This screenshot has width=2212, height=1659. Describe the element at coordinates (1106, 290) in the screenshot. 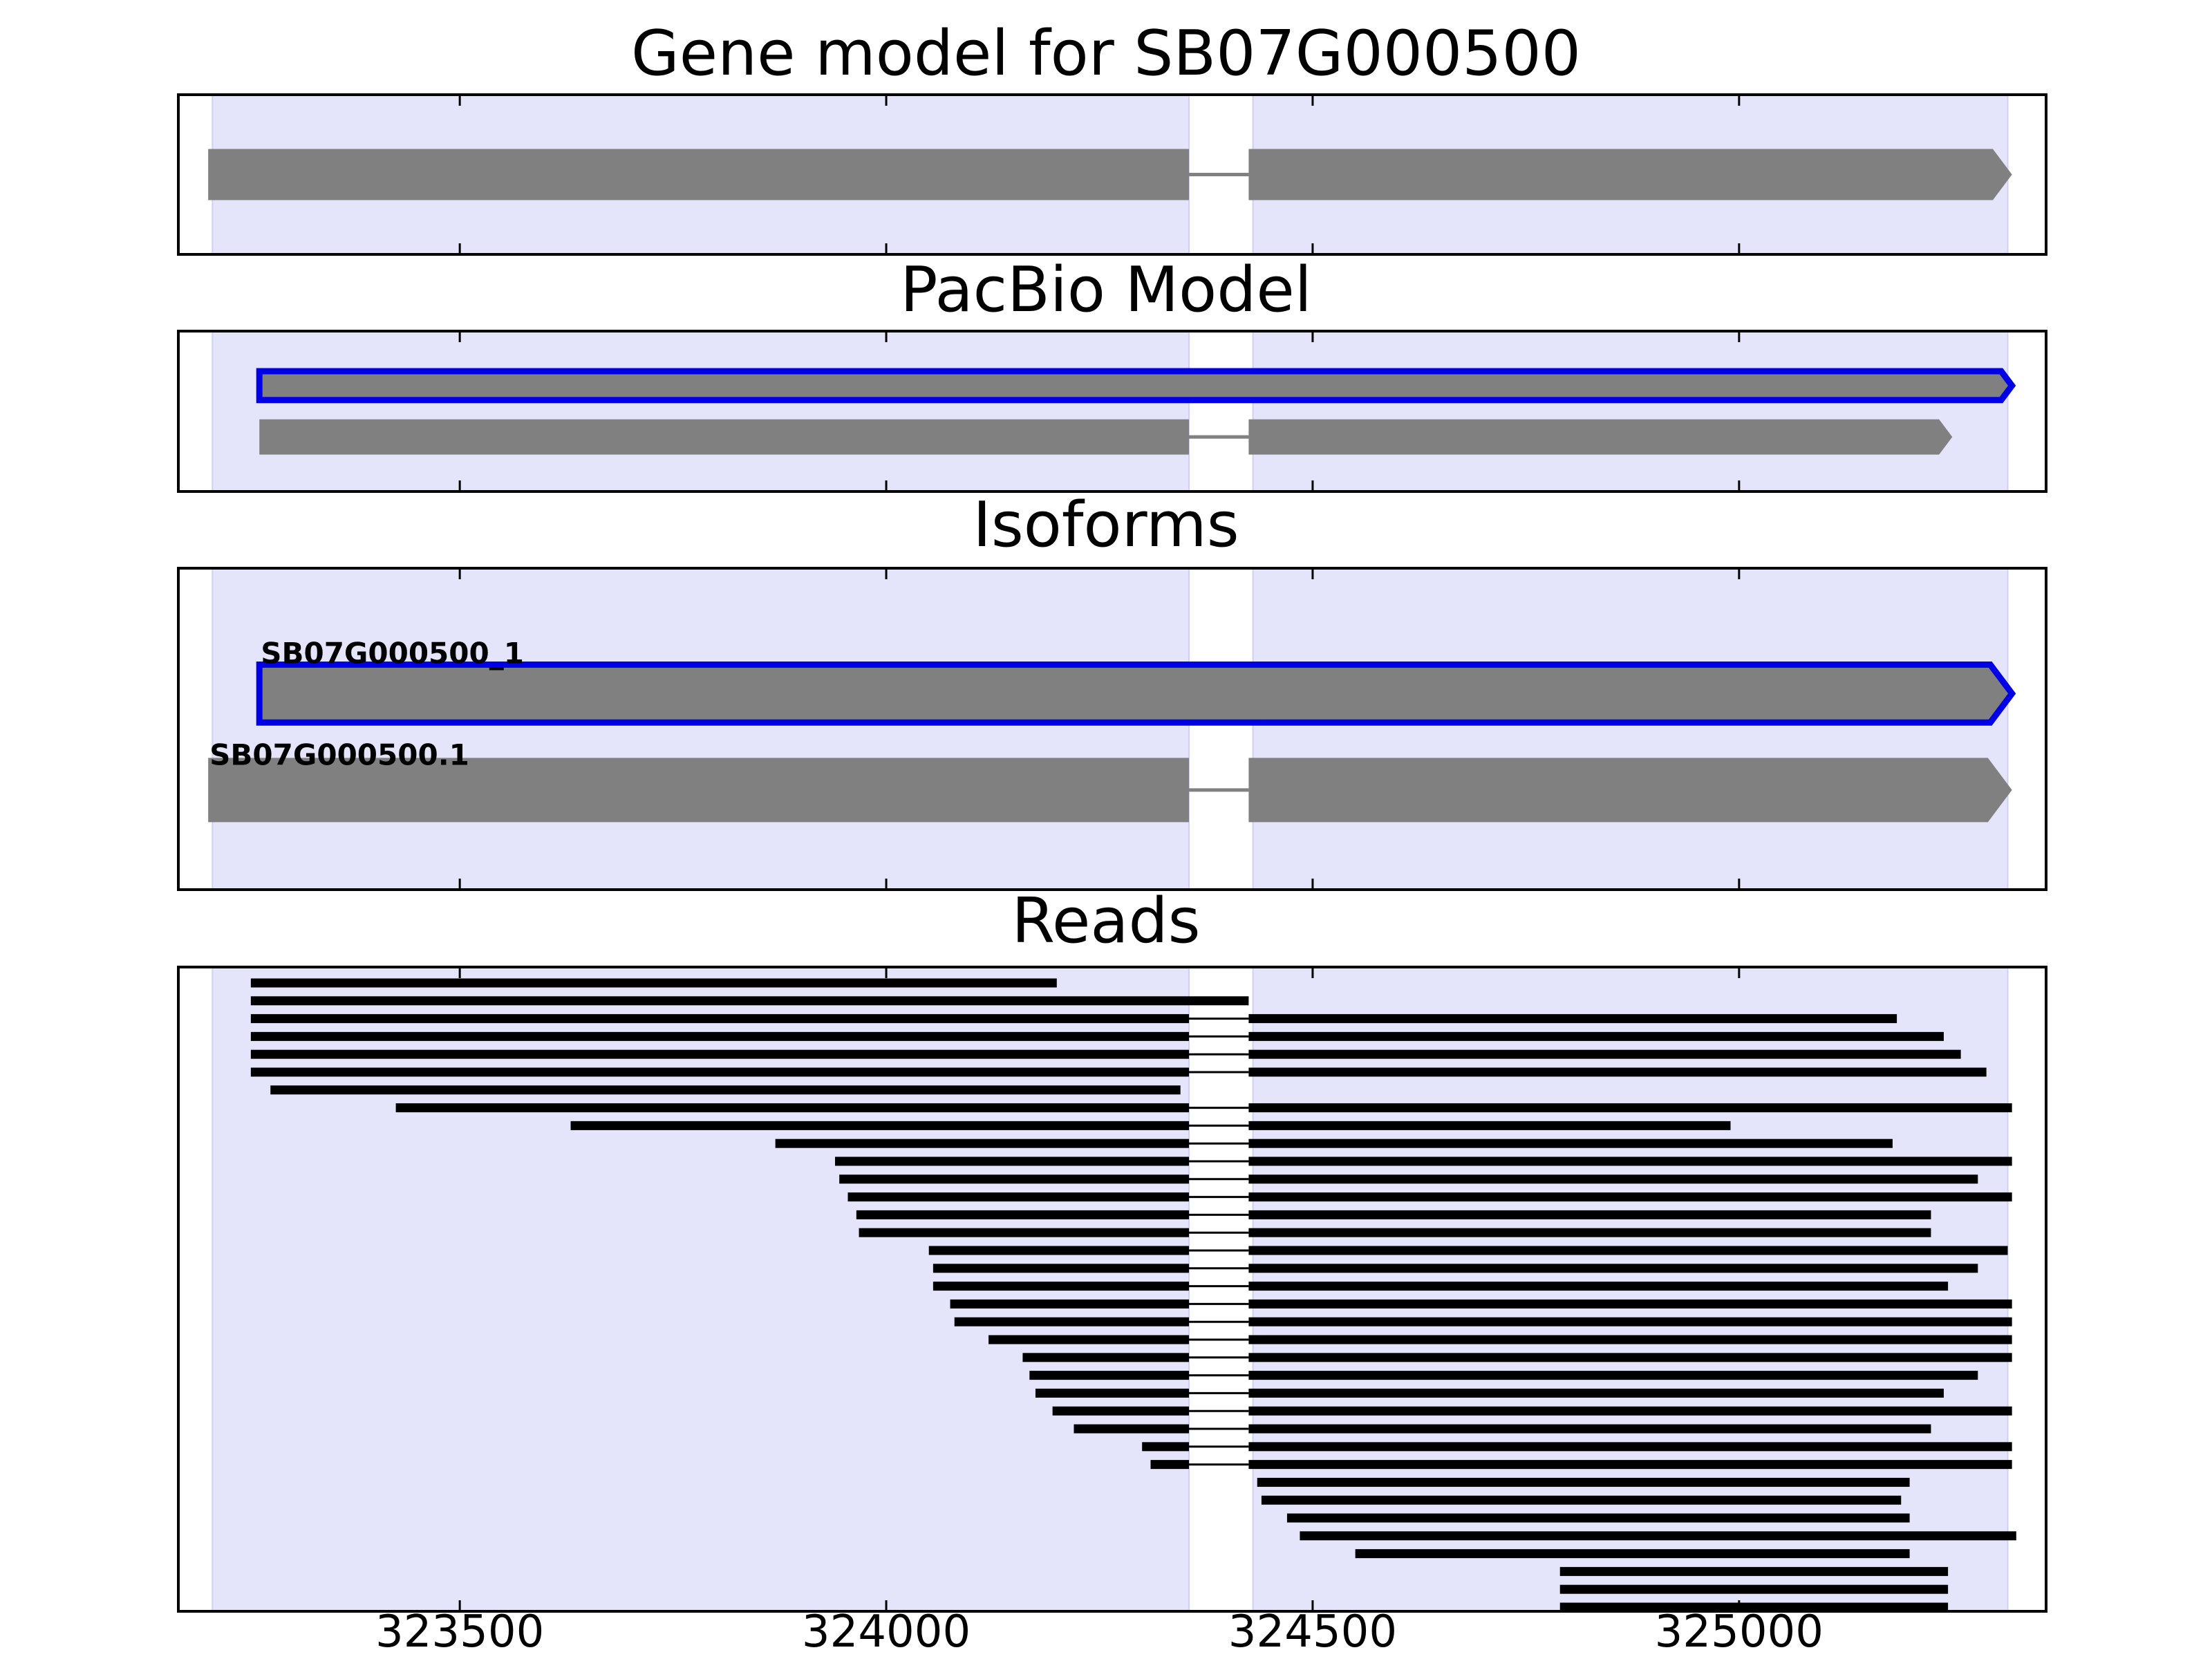

I see `pacbio-model-title: PacBio Model` at that location.